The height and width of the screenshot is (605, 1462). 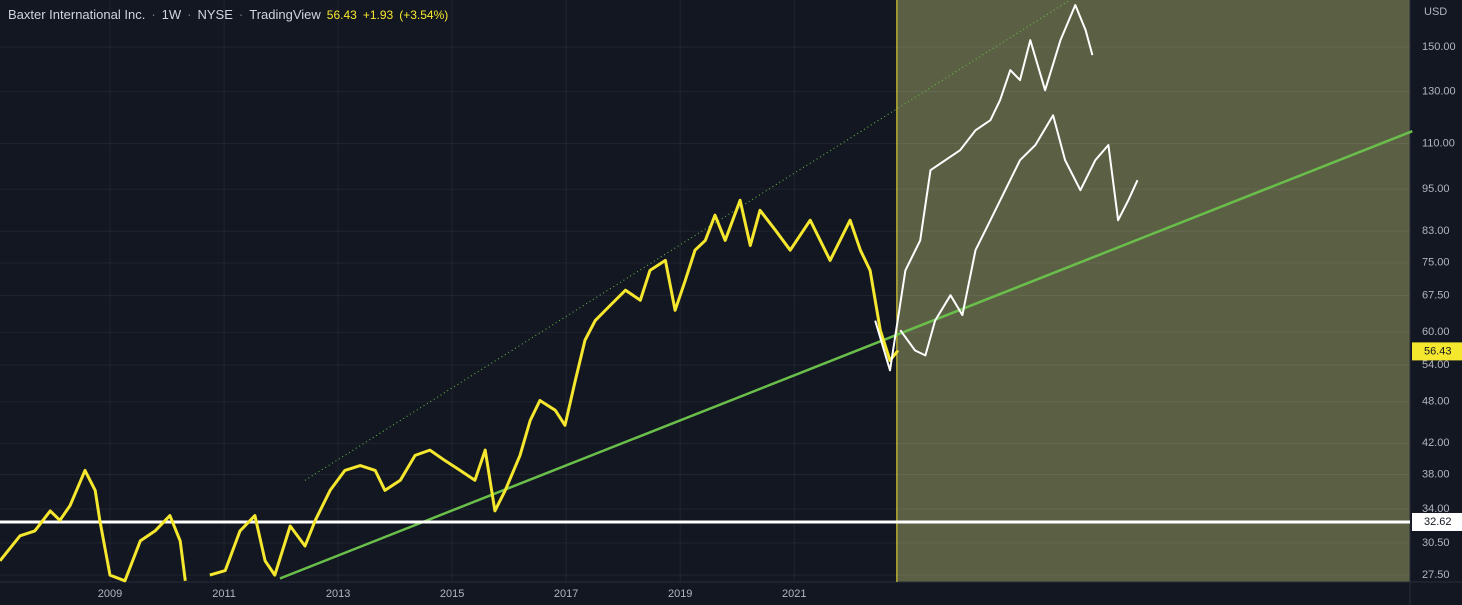 I want to click on y-tick-label: 27.50, so click(x=1436, y=575).